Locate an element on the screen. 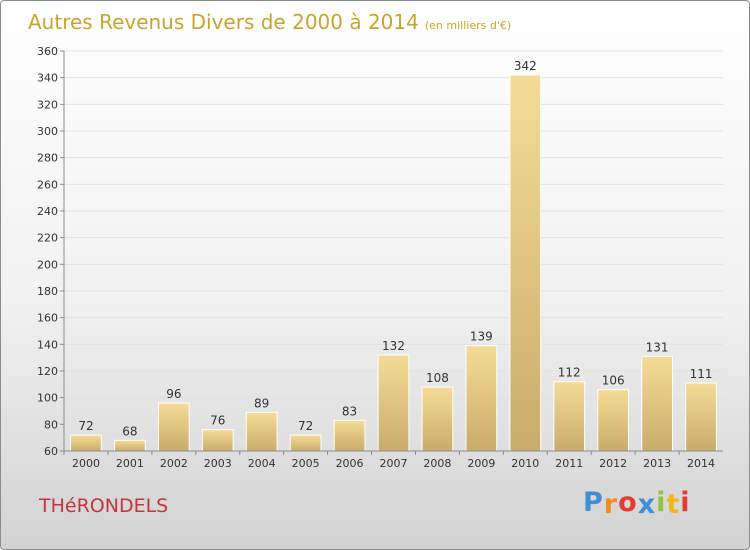  y-tick-label: 340 is located at coordinates (47, 78).